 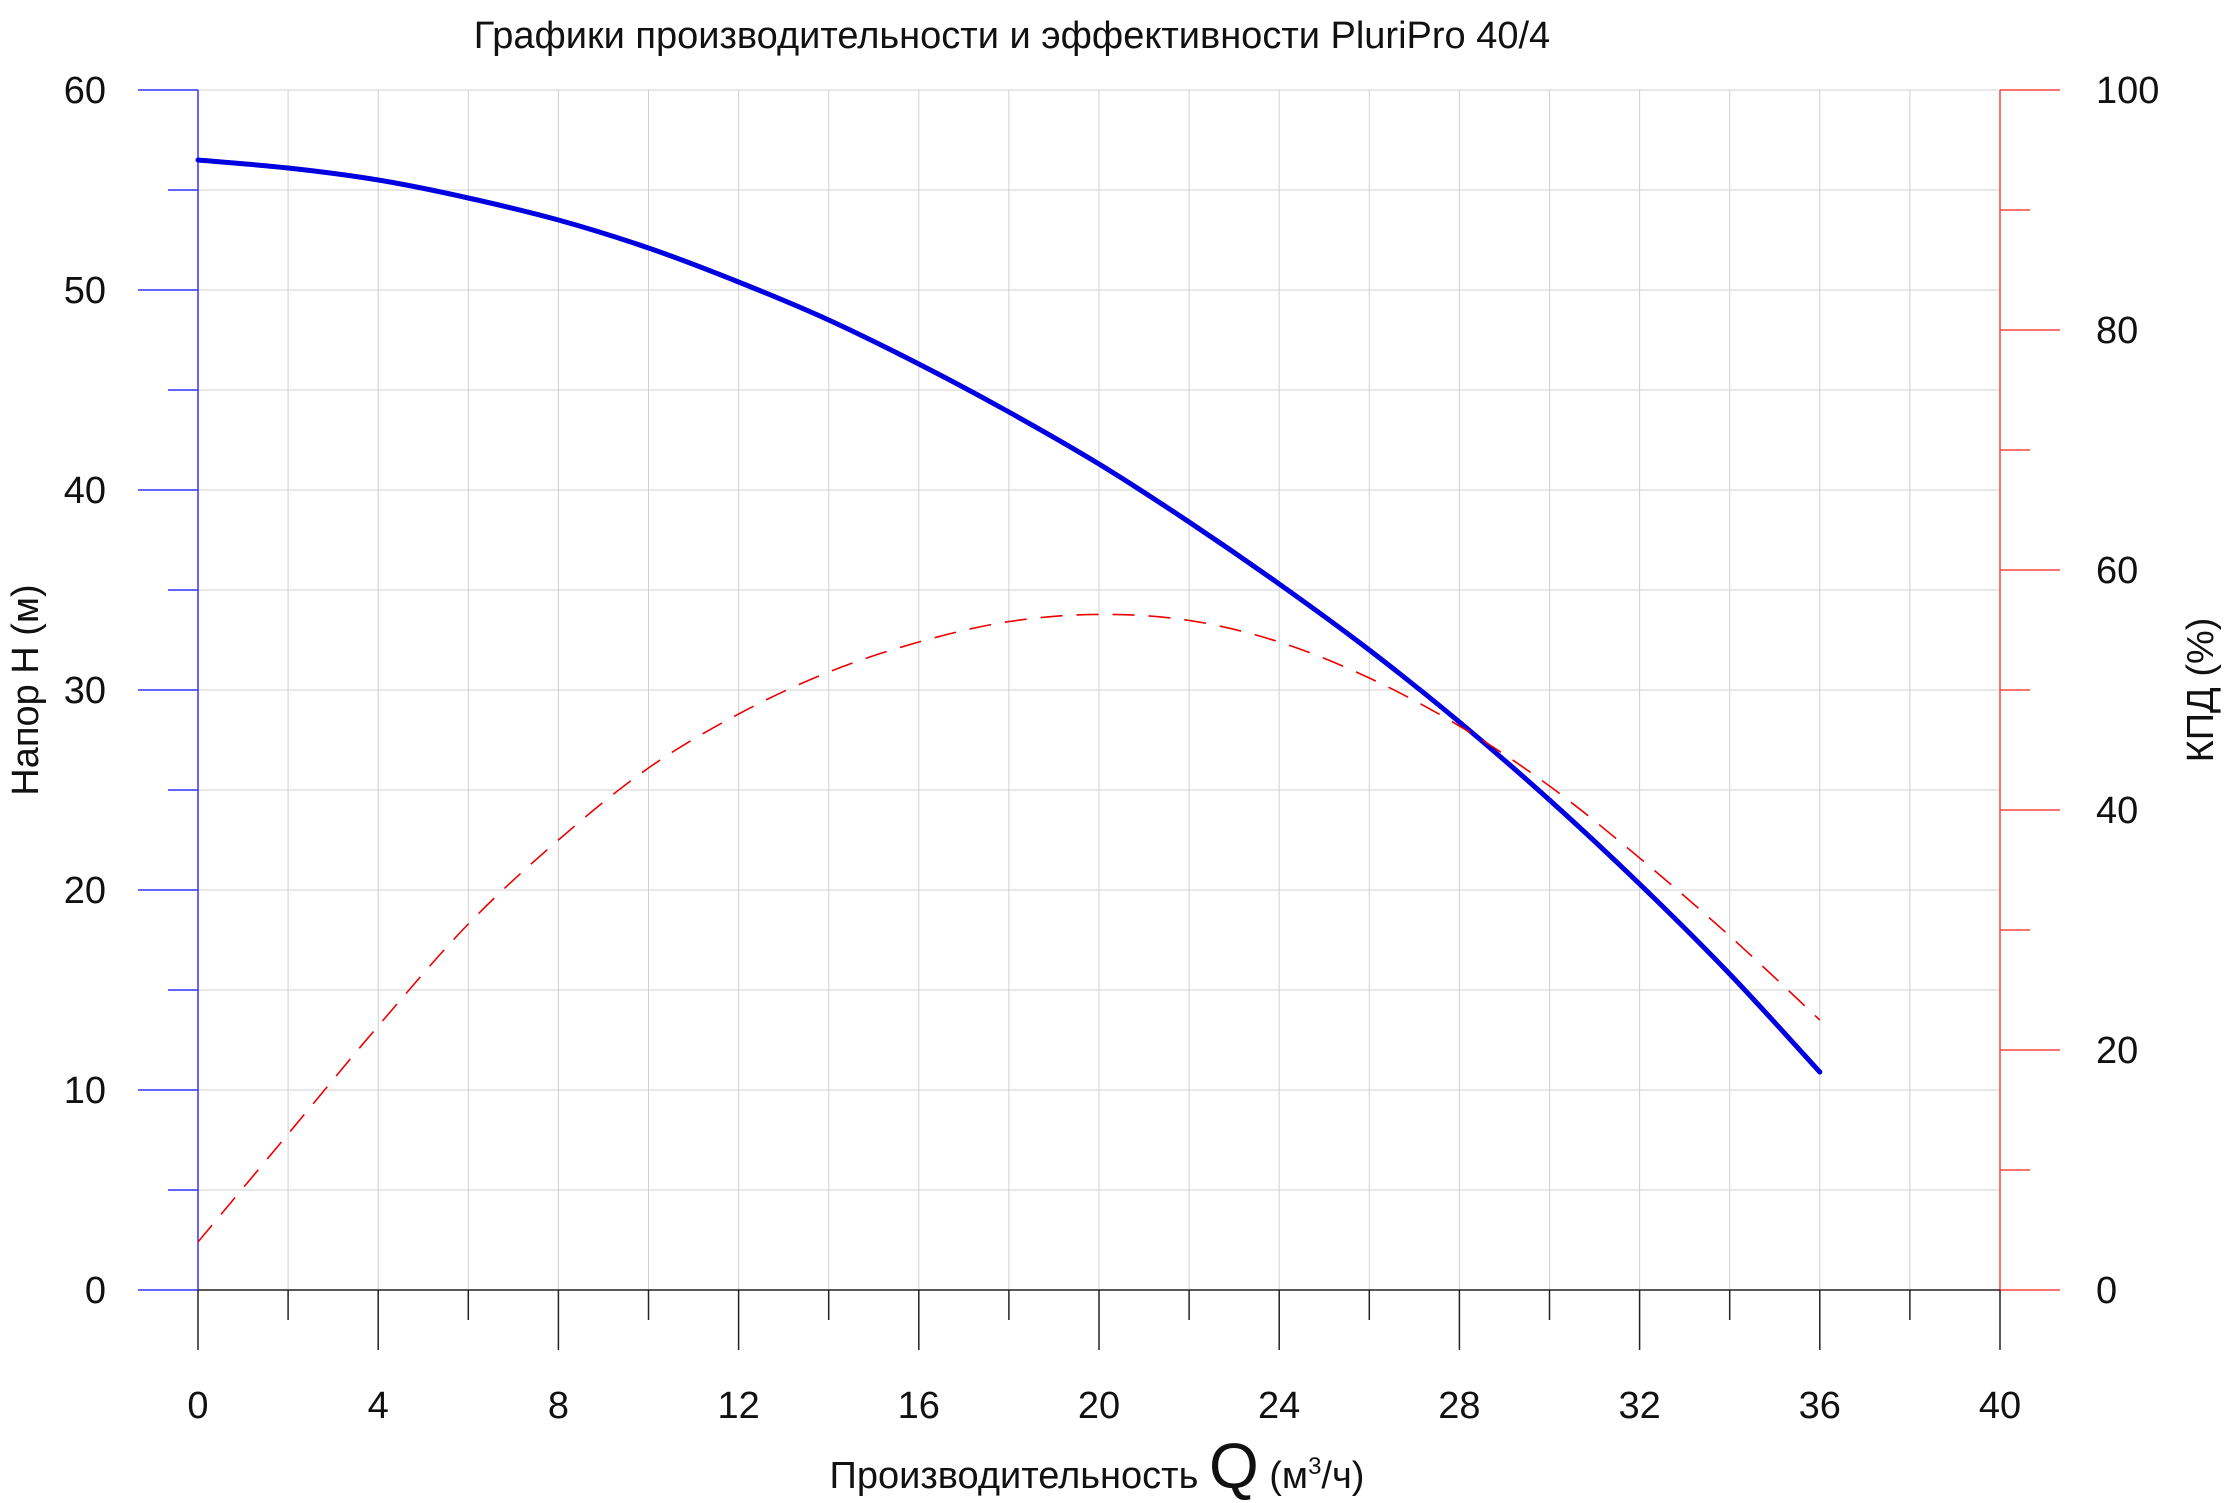 I want to click on x-axis-label: Производительность Q (м3/ч), so click(x=1097, y=1466).